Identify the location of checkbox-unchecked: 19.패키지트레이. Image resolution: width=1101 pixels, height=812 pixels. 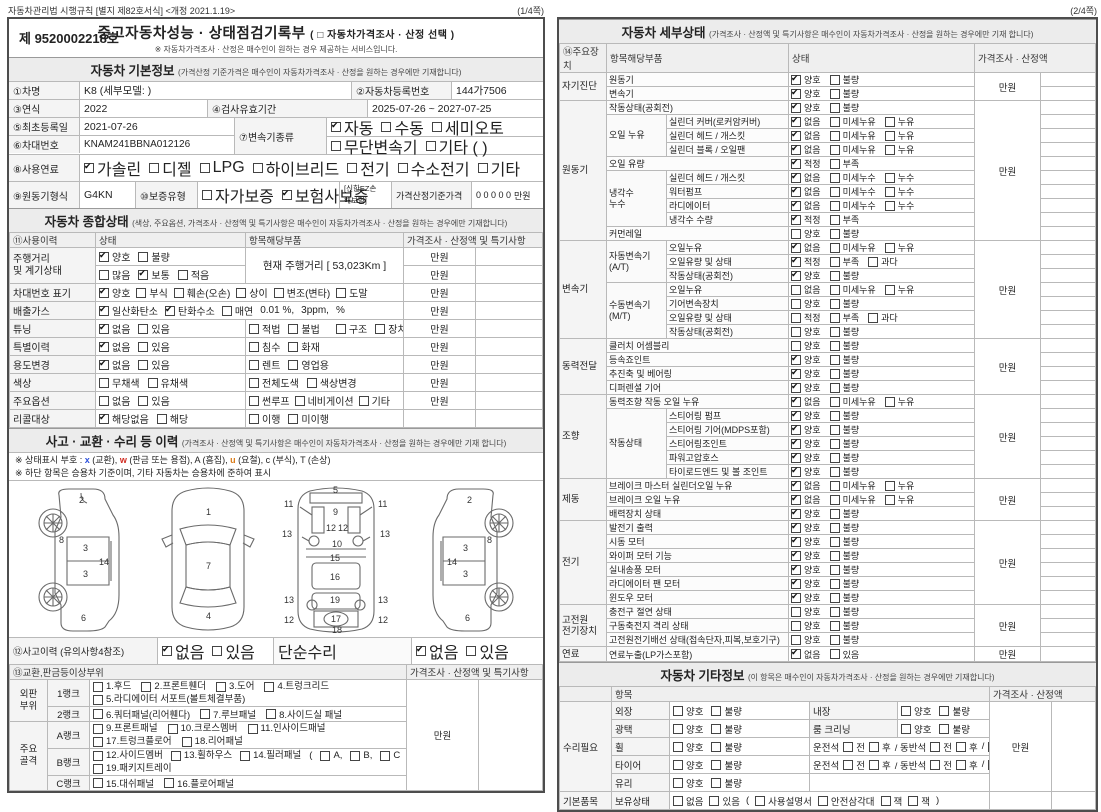
(132, 768).